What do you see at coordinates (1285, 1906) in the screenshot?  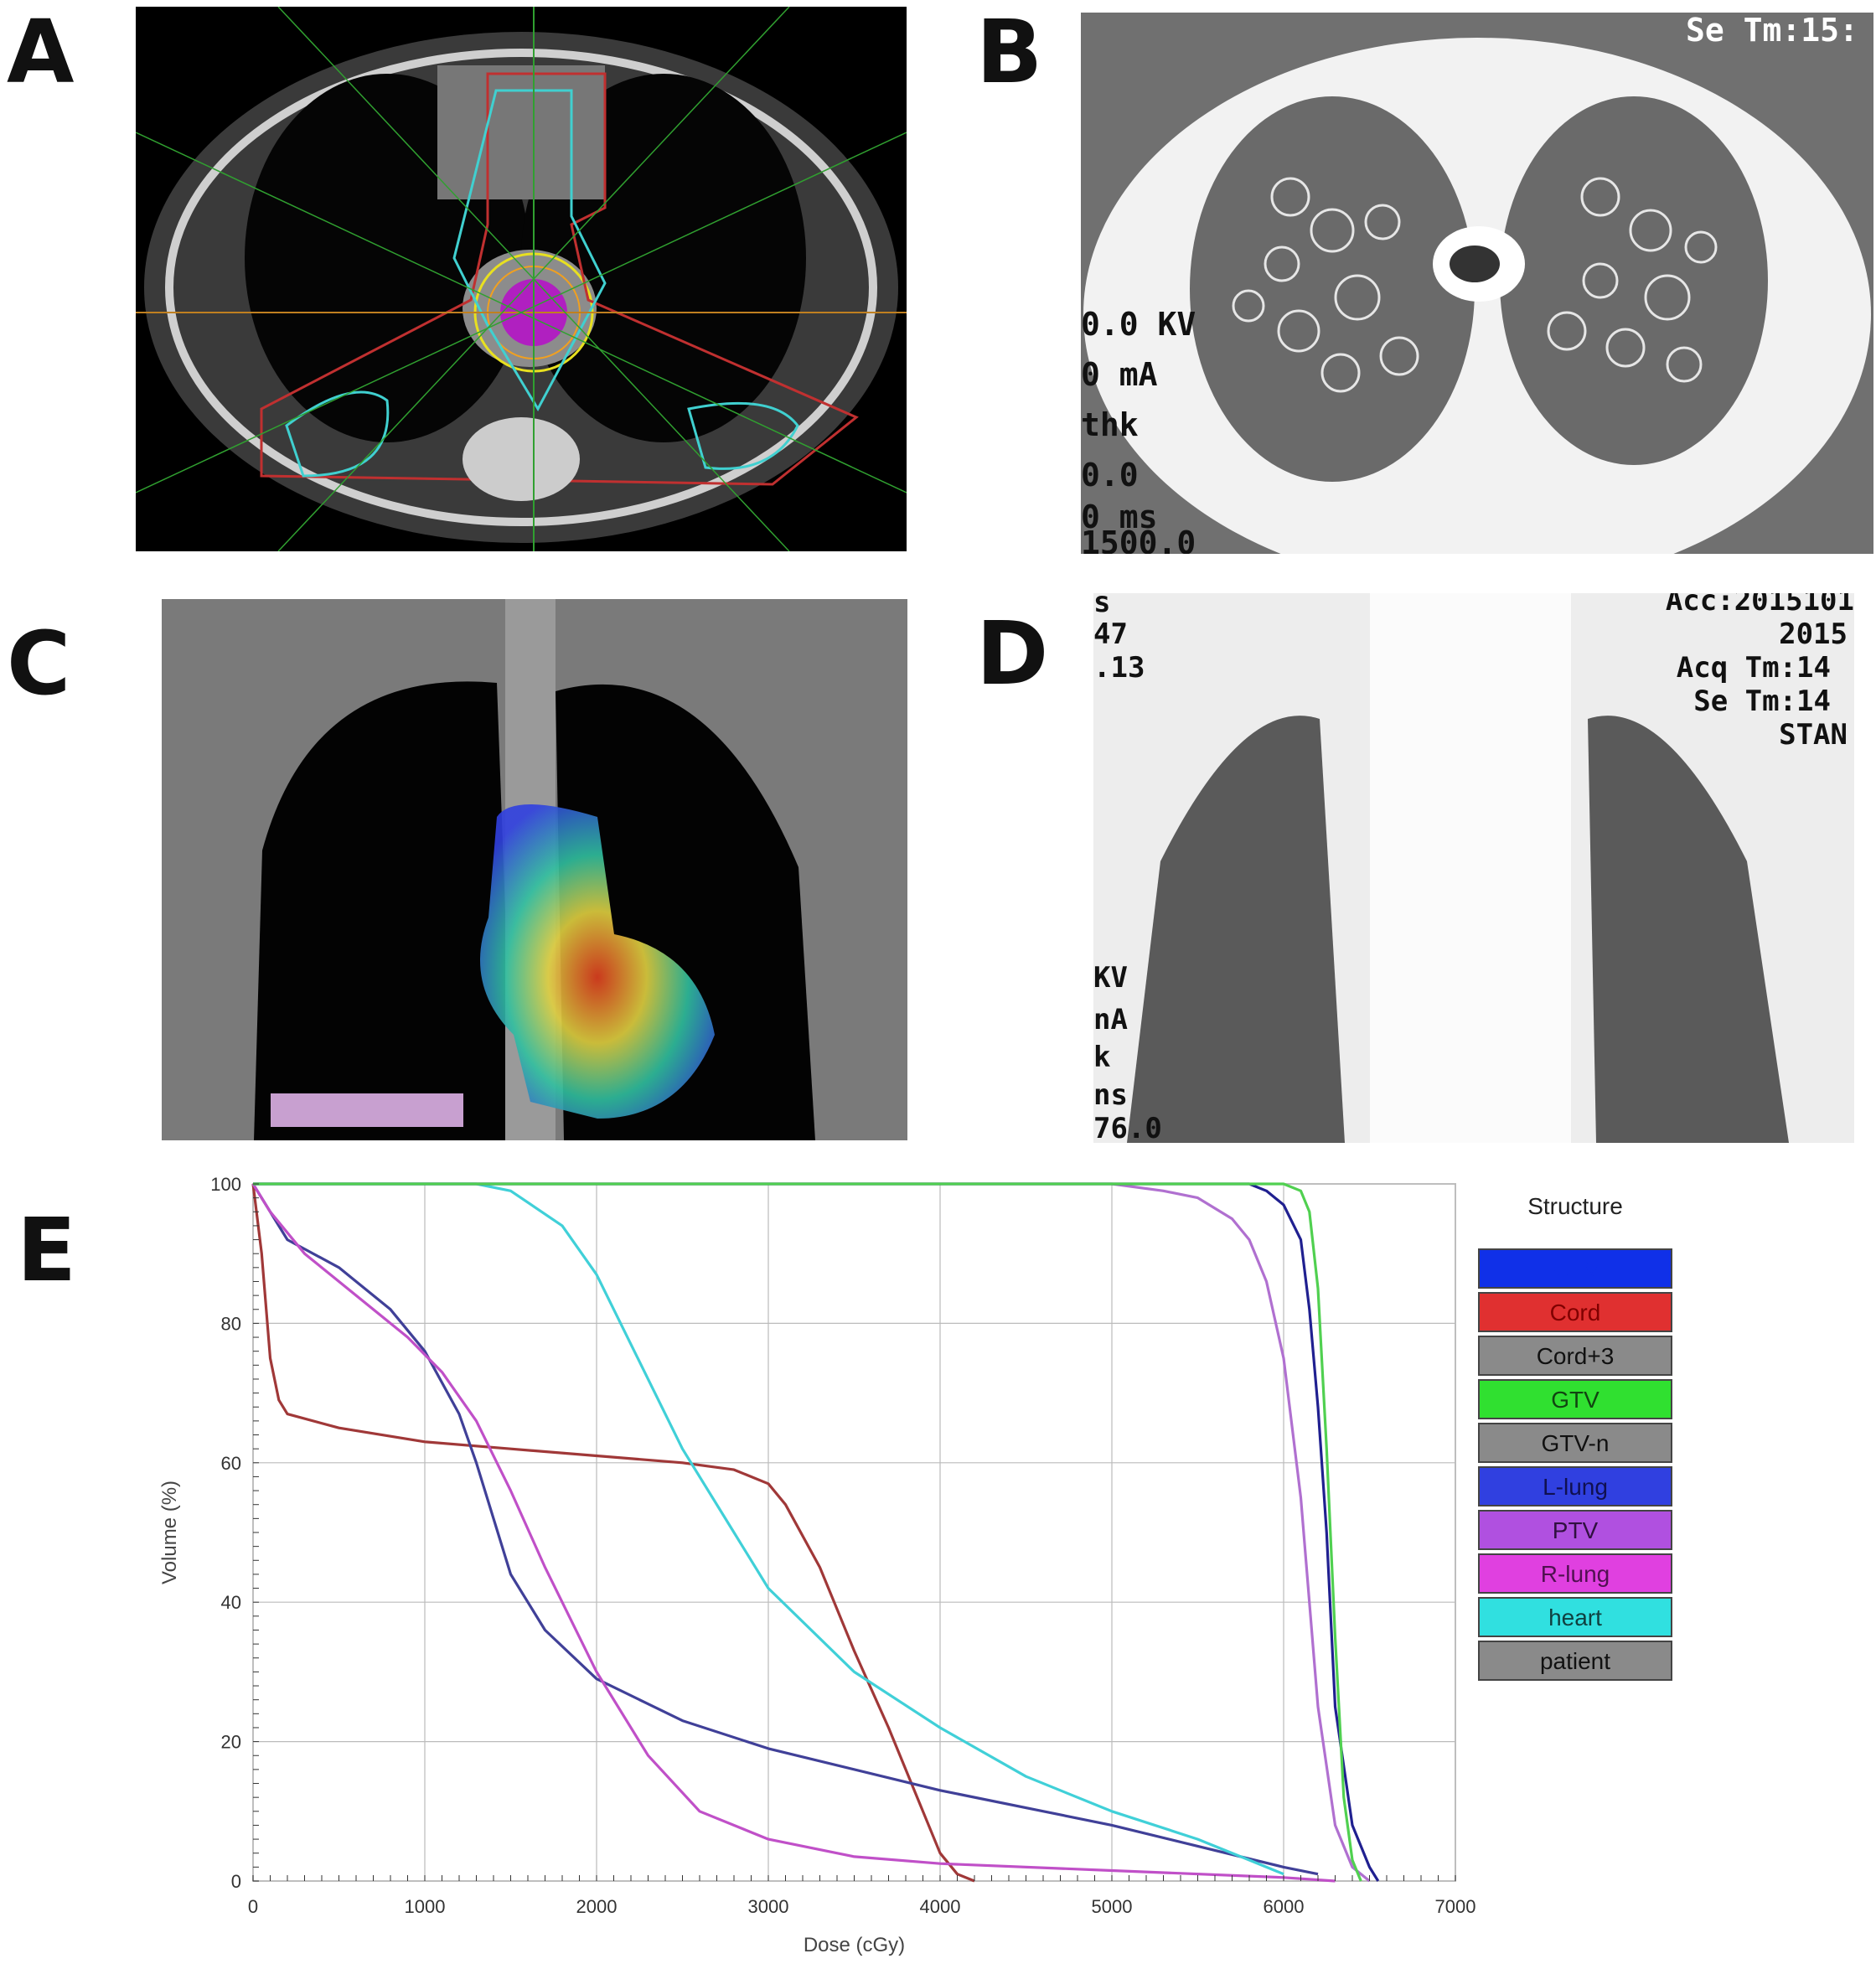 I see `x-tick-label: 6000` at bounding box center [1285, 1906].